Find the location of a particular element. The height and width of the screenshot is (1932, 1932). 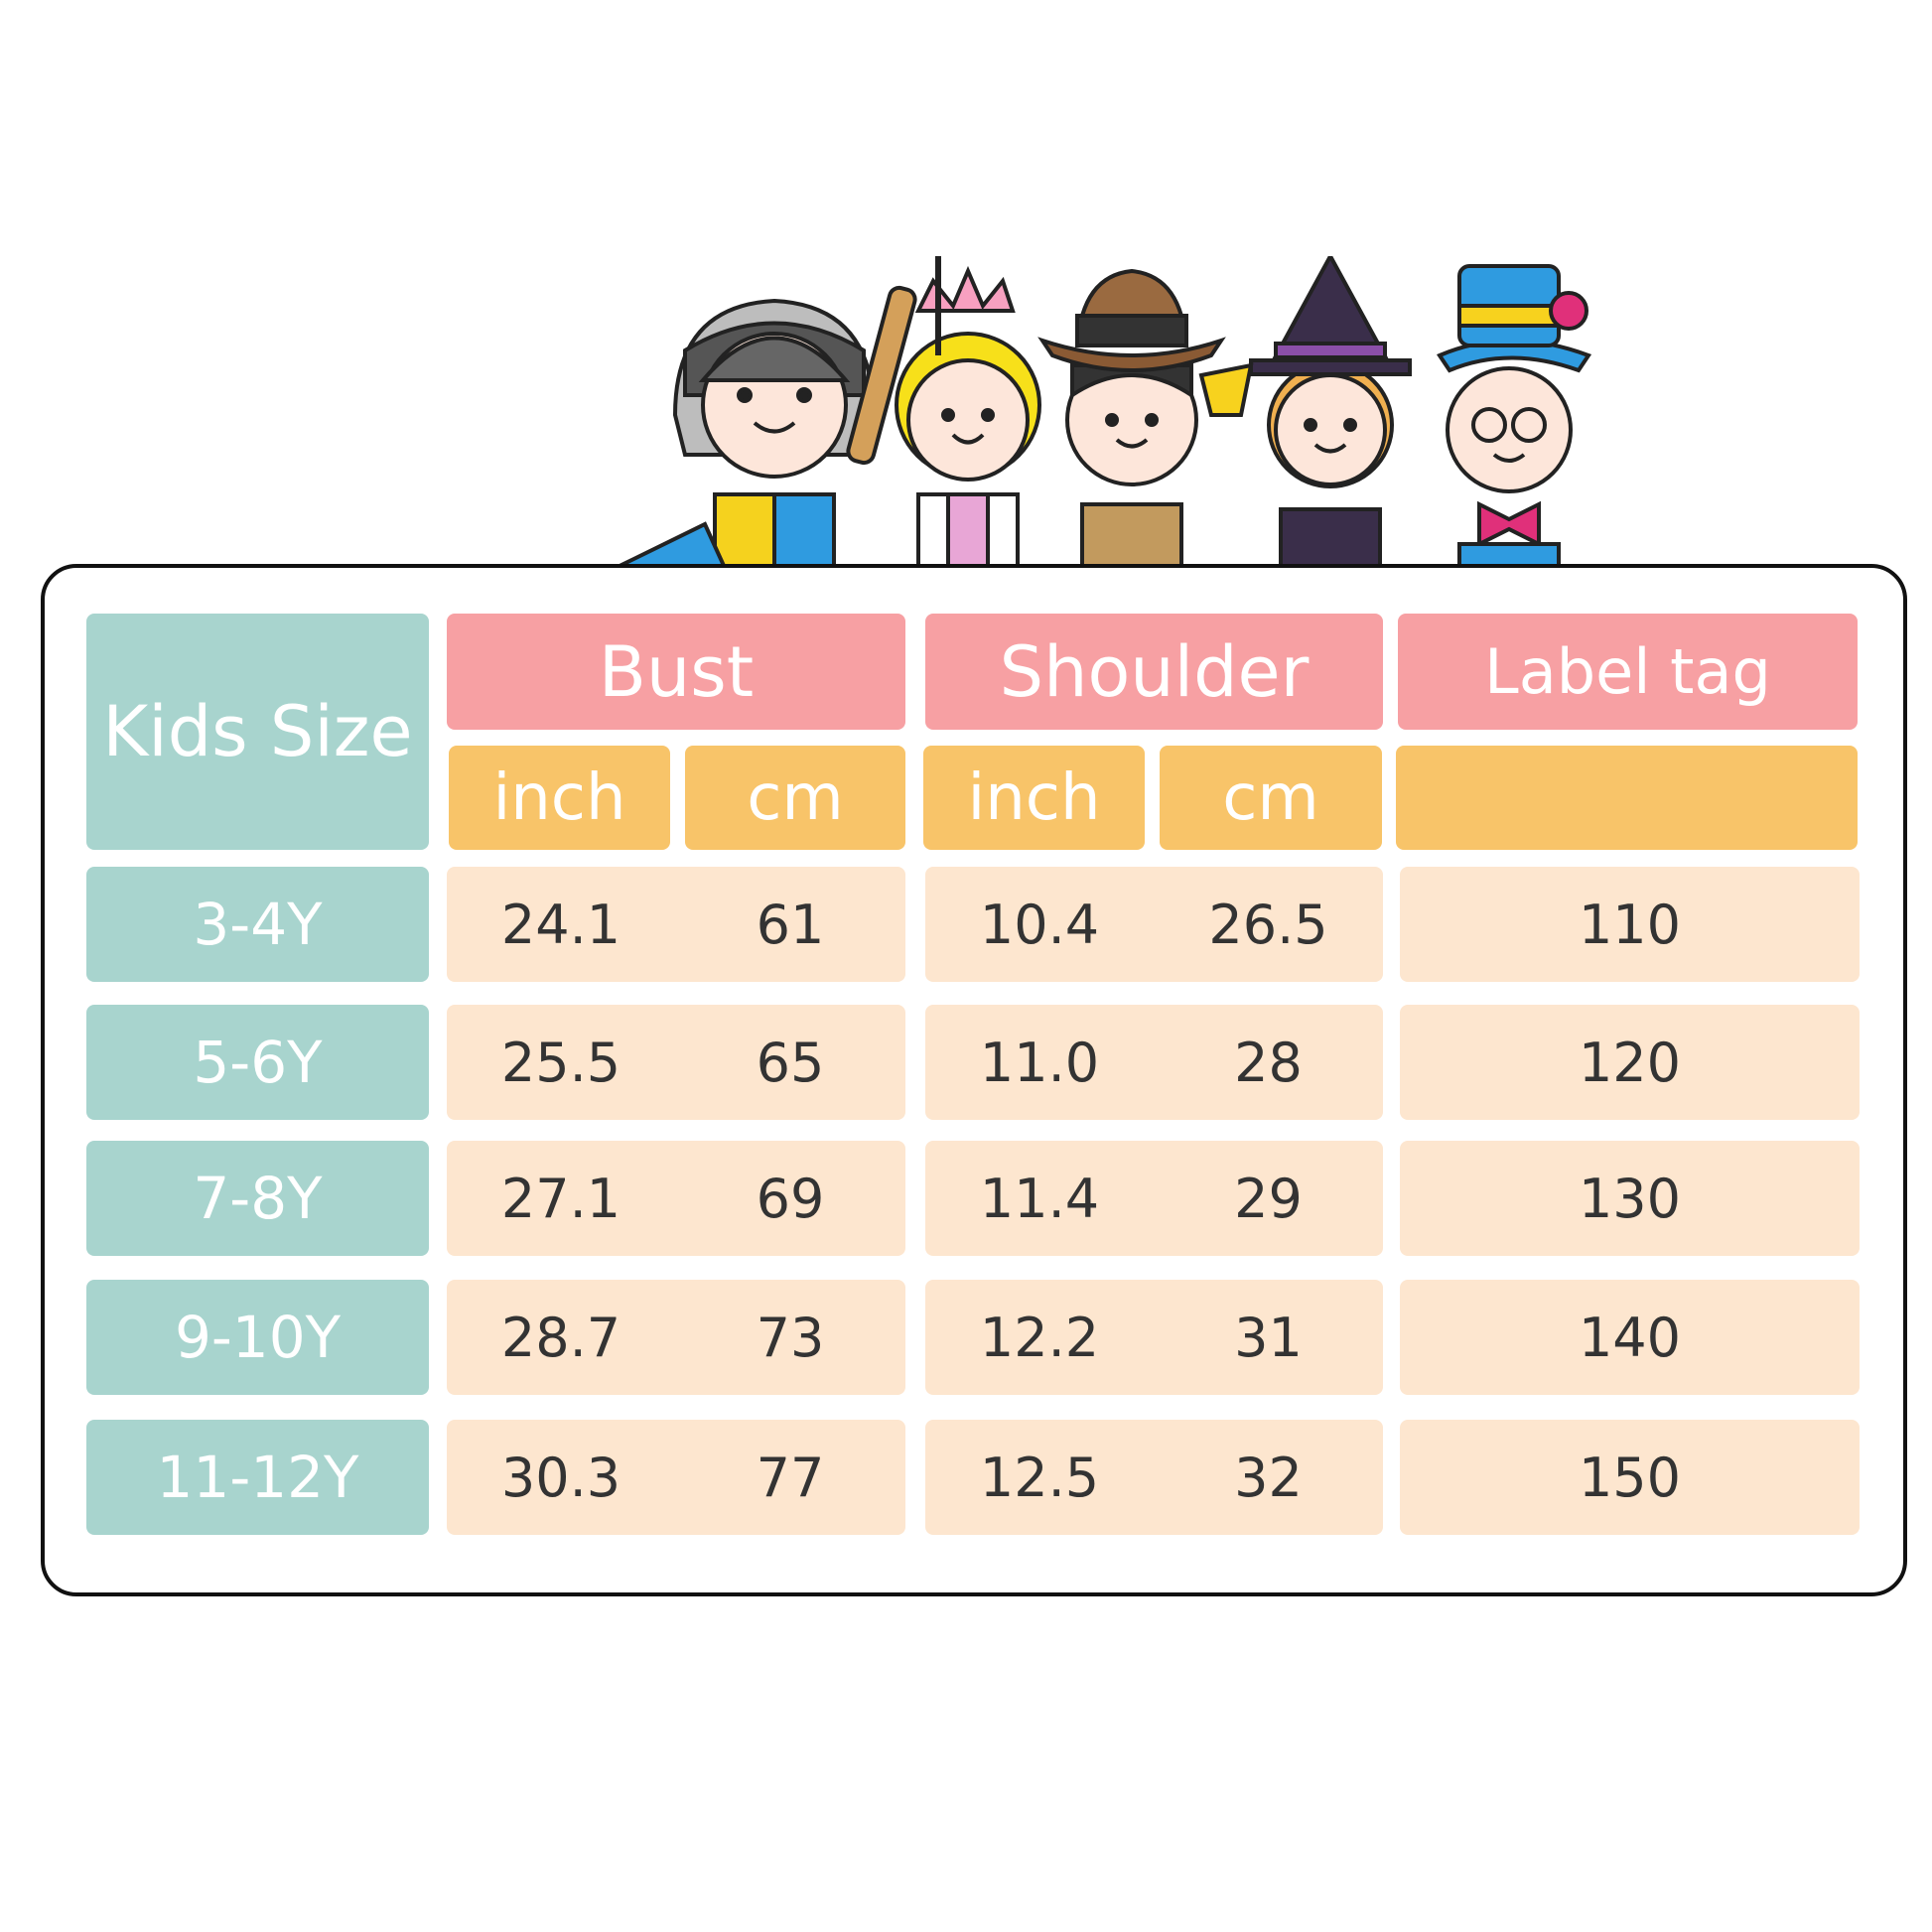

shoulder-cm-value: 26.5 is located at coordinates (1268, 925).